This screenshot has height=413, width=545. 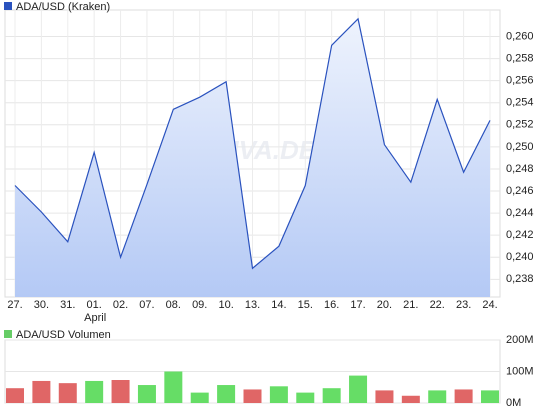 What do you see at coordinates (520, 58) in the screenshot?
I see `y-tick-label: 0,258` at bounding box center [520, 58].